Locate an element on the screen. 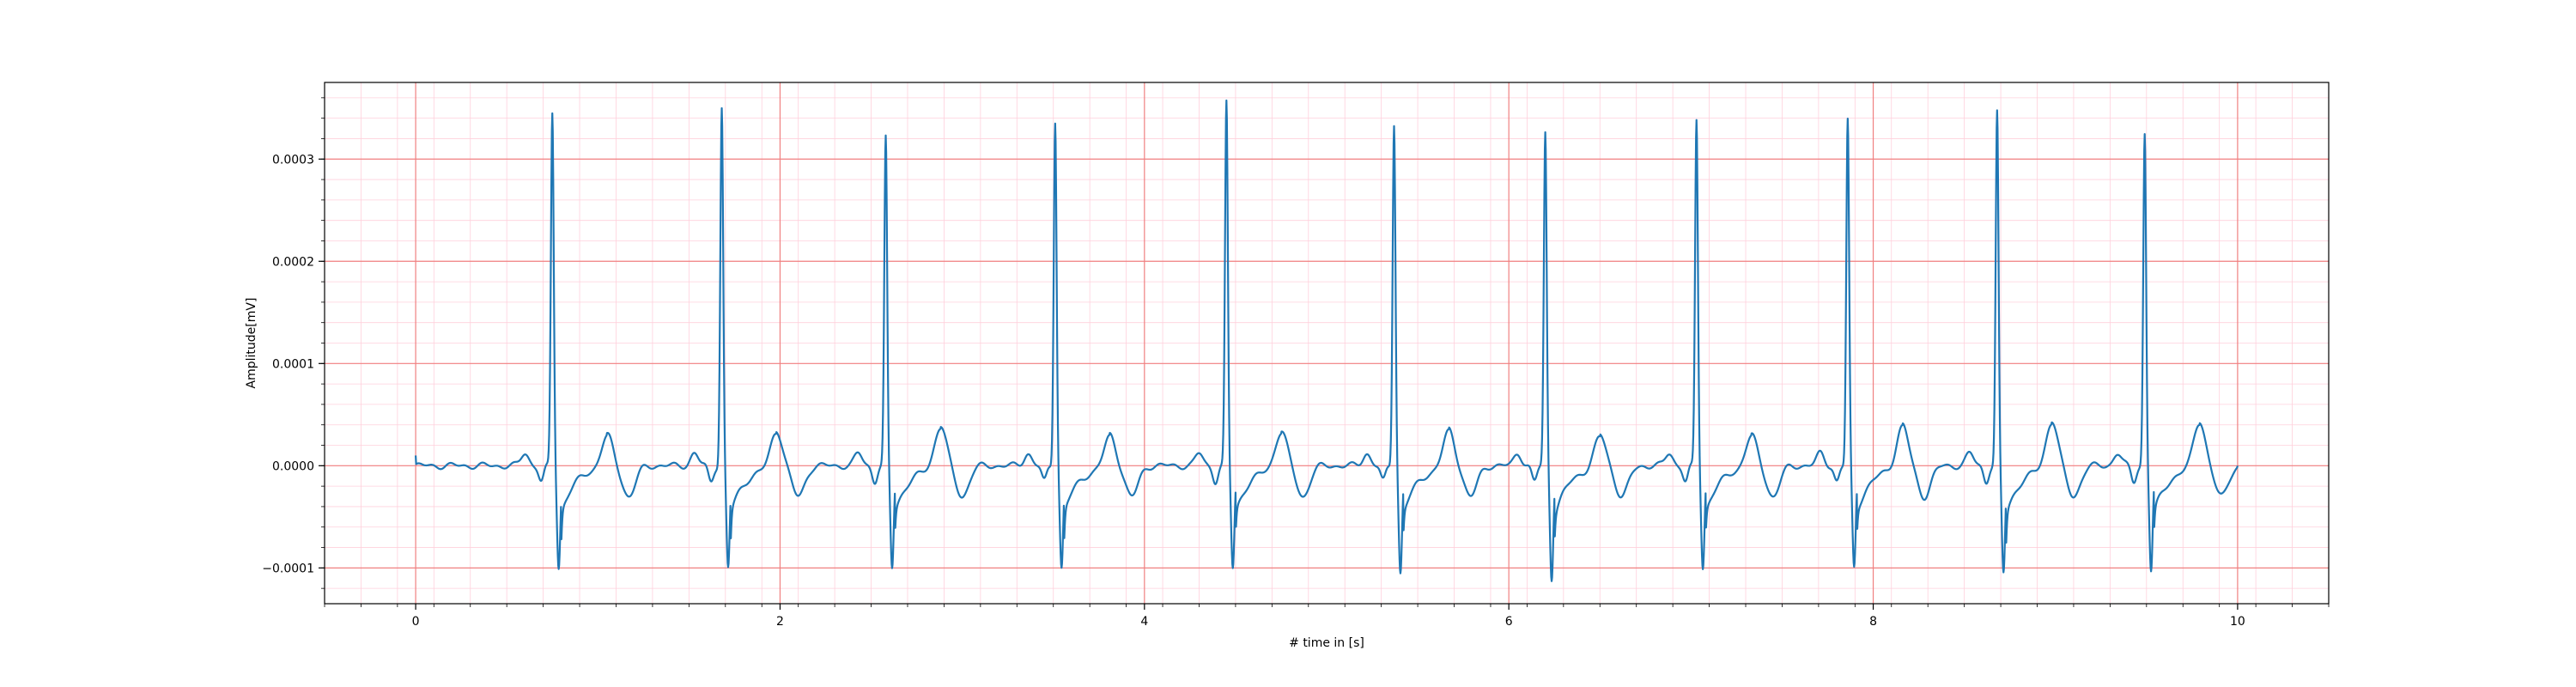 The image size is (2576, 687). x-tick-label: 6 is located at coordinates (1509, 622).